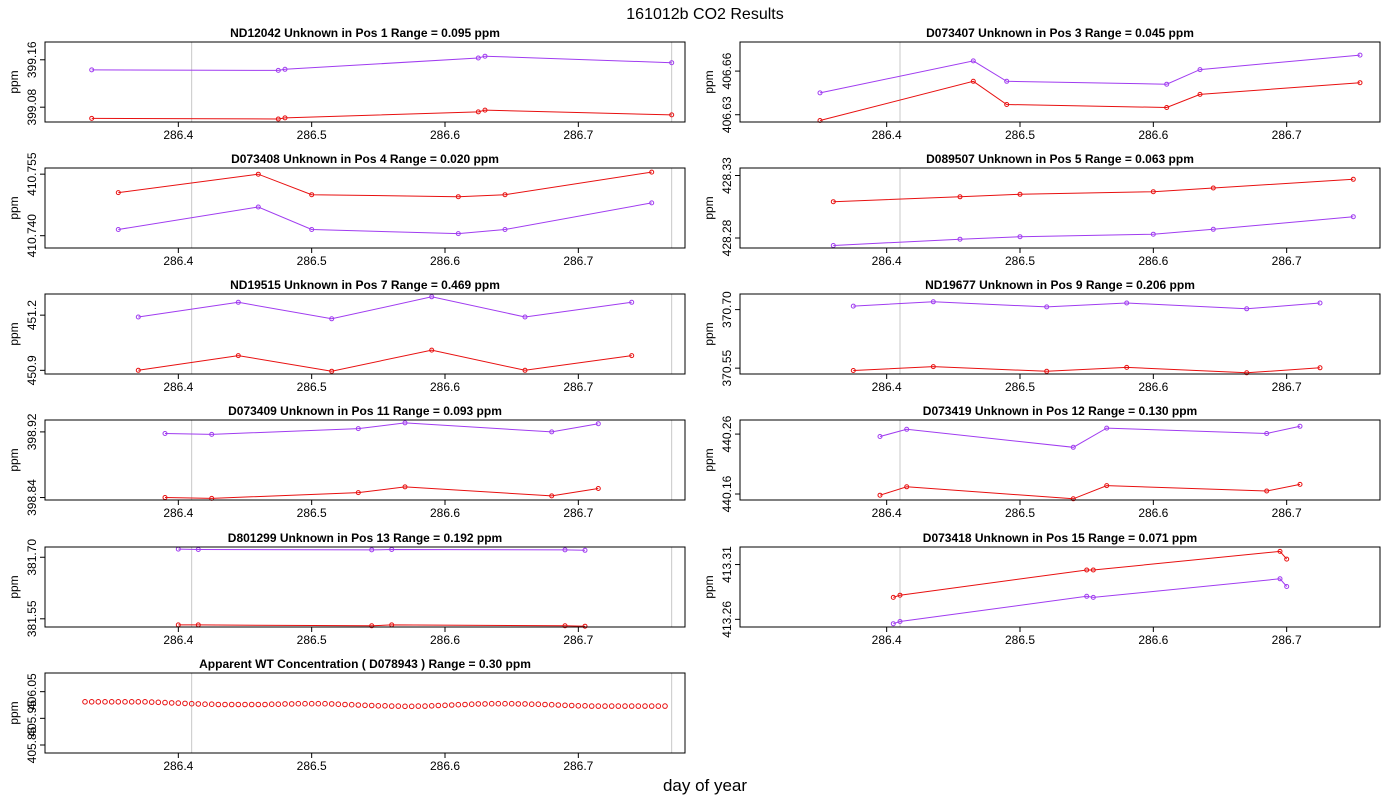 This screenshot has height=800, width=1400. What do you see at coordinates (727, 367) in the screenshot?
I see `y-tick-label: 370.55` at bounding box center [727, 367].